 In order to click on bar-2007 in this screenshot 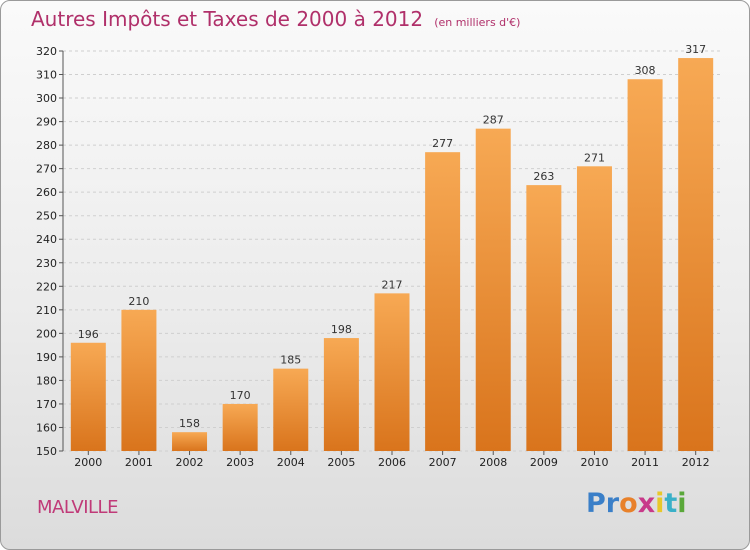, I will do `click(443, 302)`.